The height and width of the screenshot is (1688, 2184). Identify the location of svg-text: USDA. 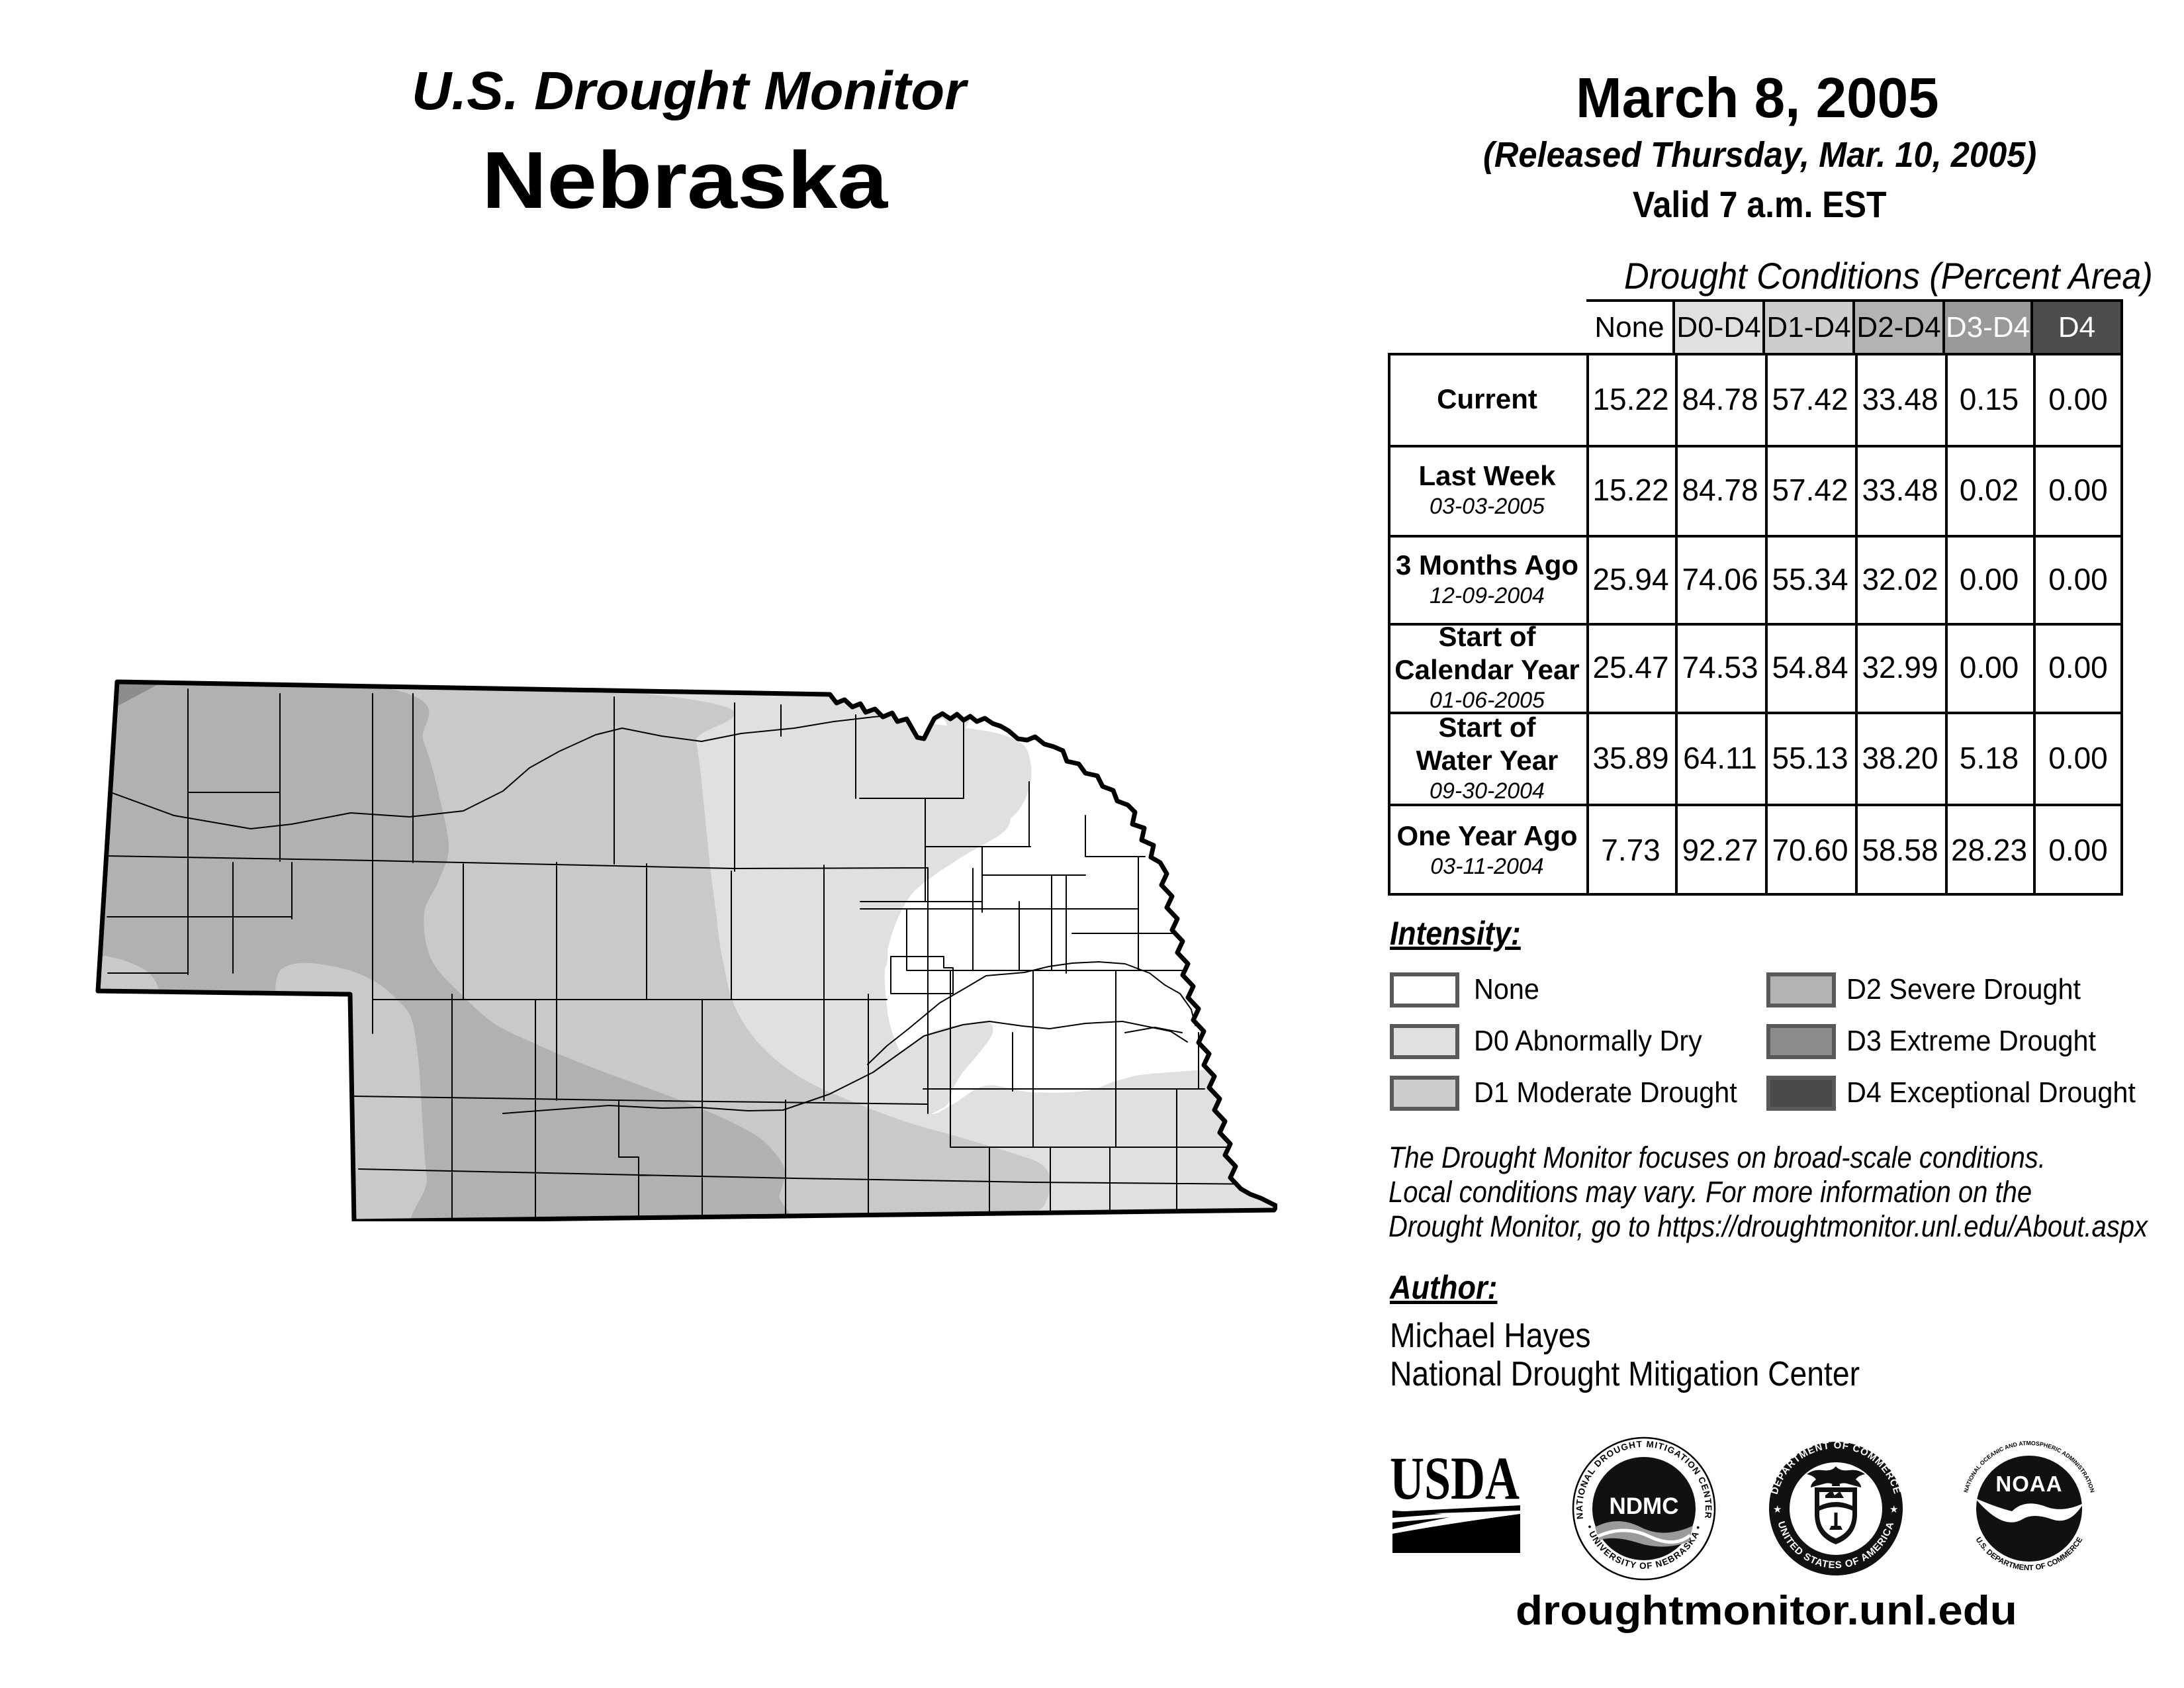
(1455, 1478).